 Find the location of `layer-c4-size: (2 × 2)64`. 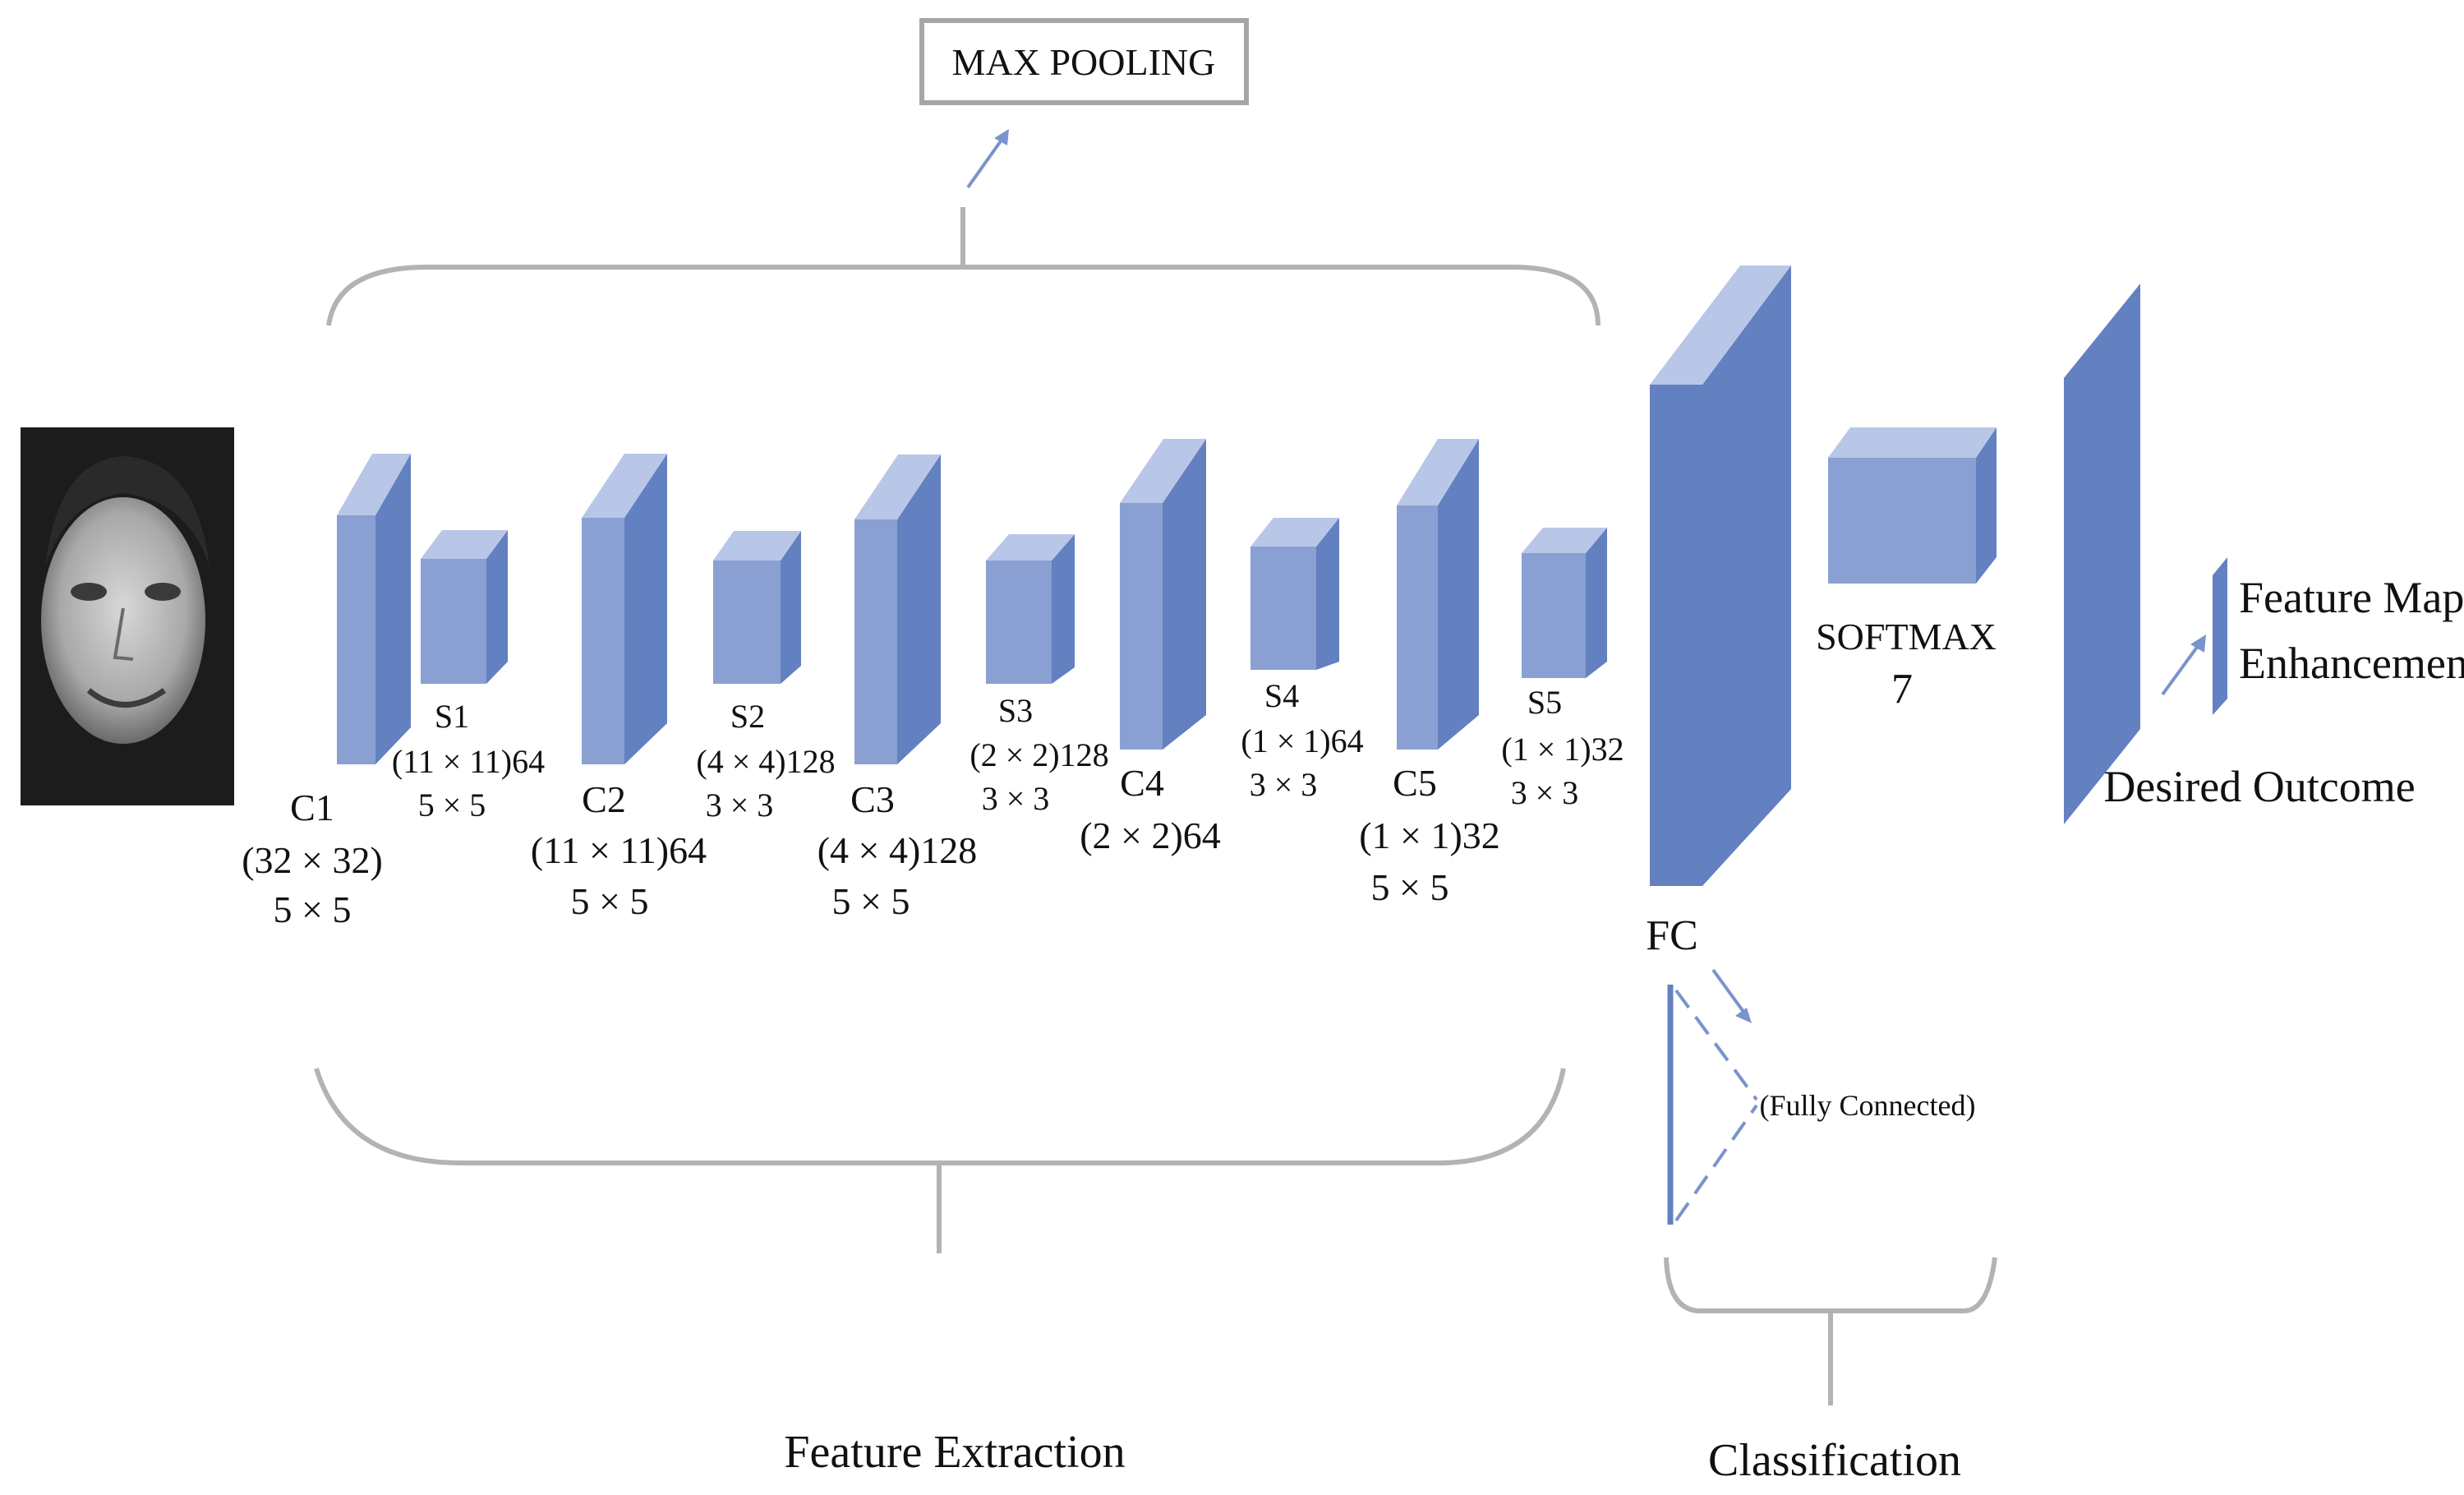

layer-c4-size: (2 × 2)64 is located at coordinates (1150, 835).